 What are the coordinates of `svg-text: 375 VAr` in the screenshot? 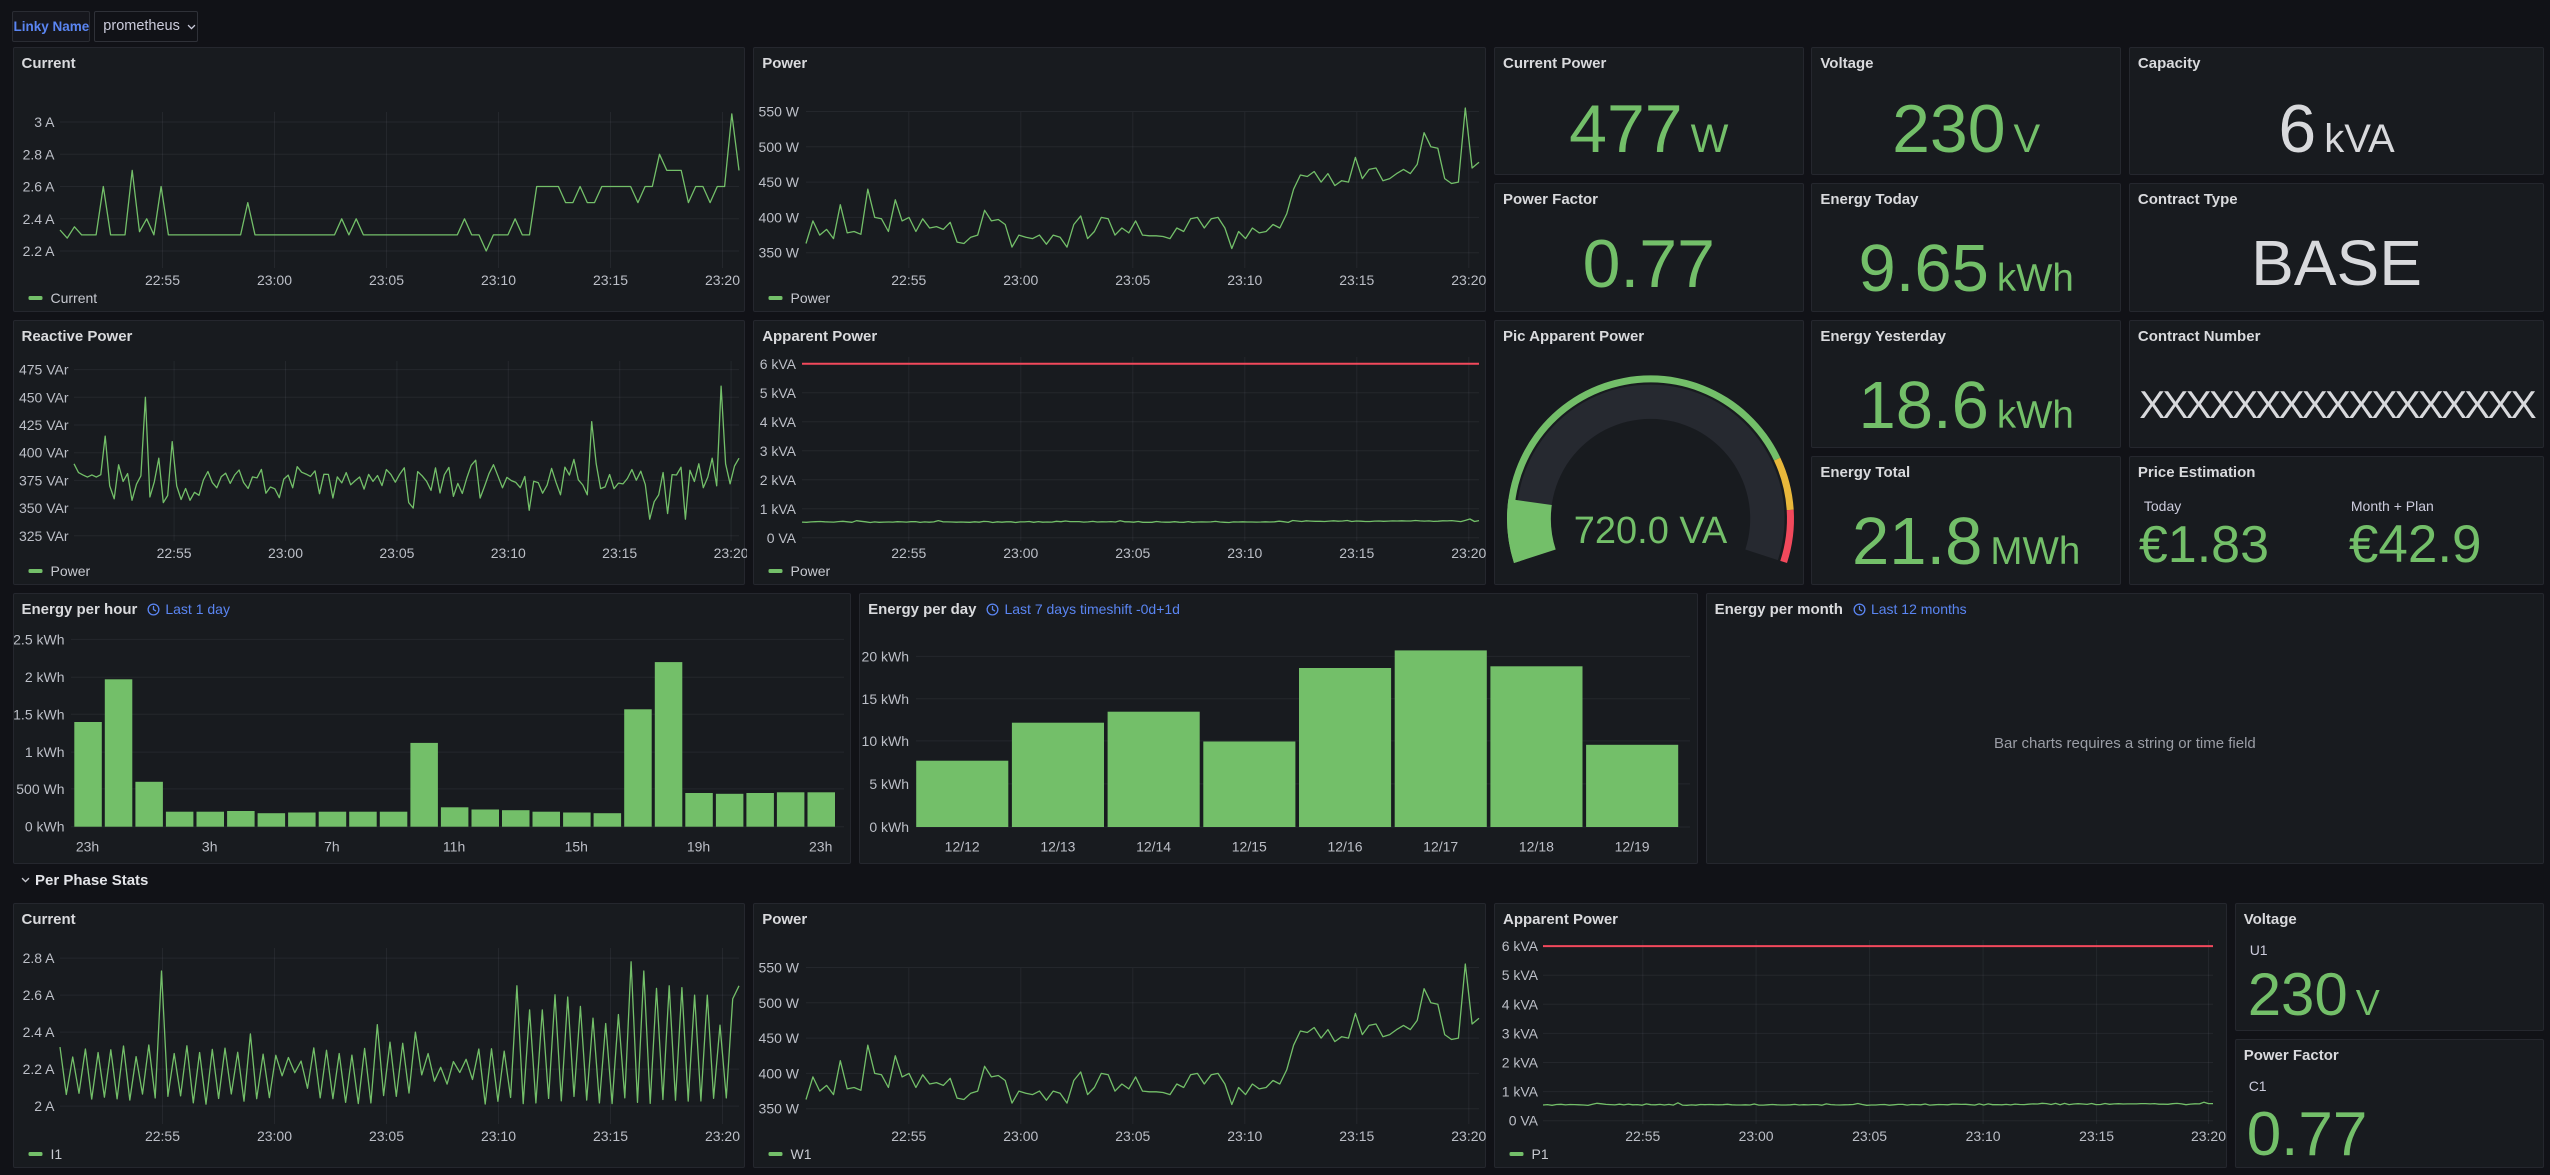 It's located at (43, 480).